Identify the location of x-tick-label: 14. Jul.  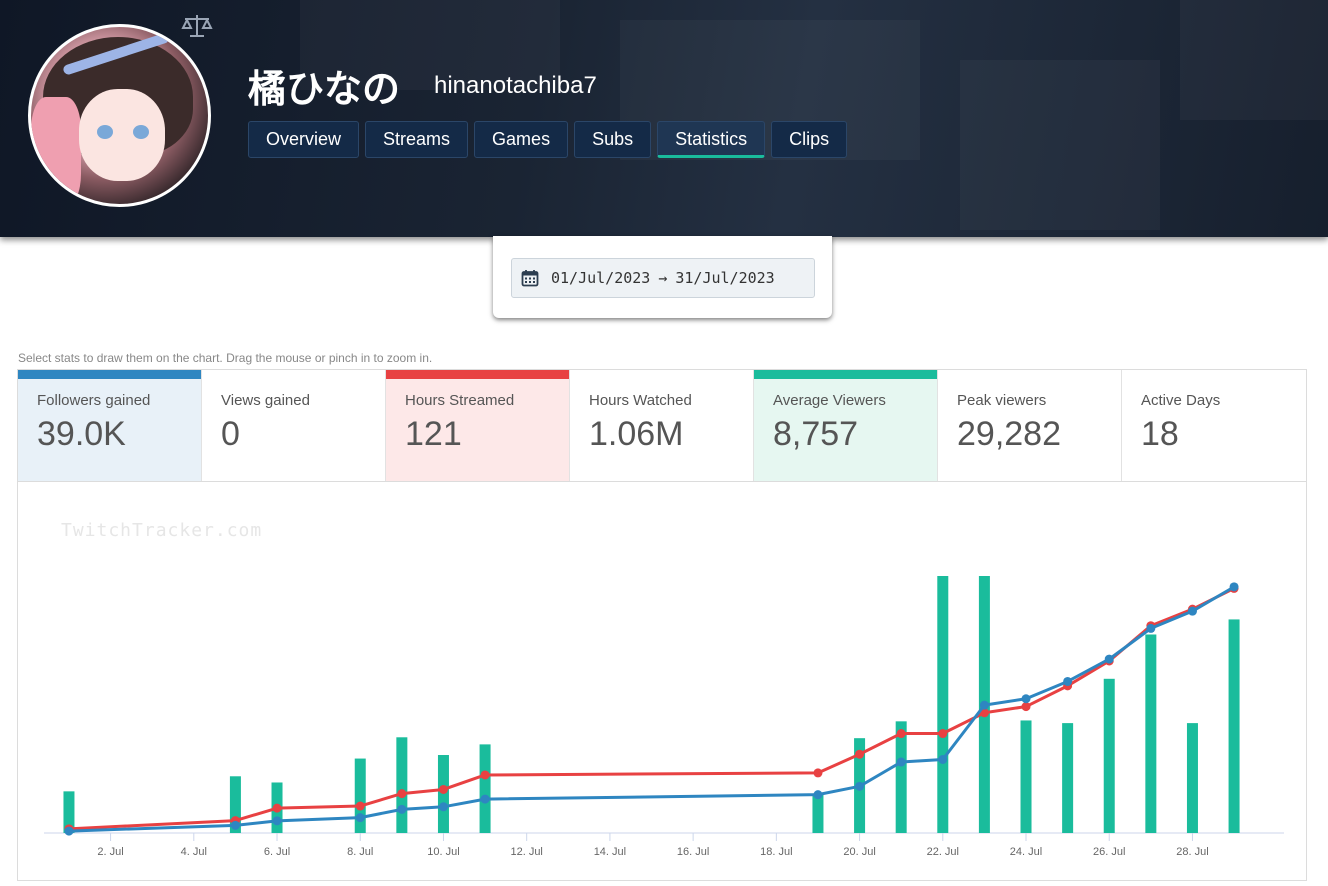
(610, 852).